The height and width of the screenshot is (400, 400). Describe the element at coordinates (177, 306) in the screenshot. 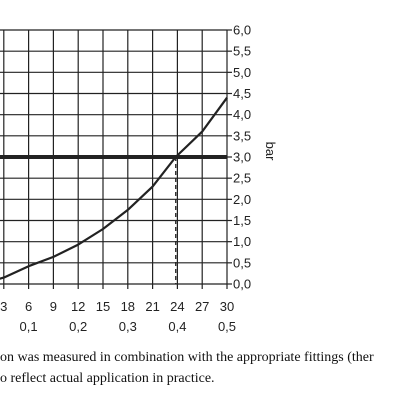

I see `x-tick-label: 24` at that location.